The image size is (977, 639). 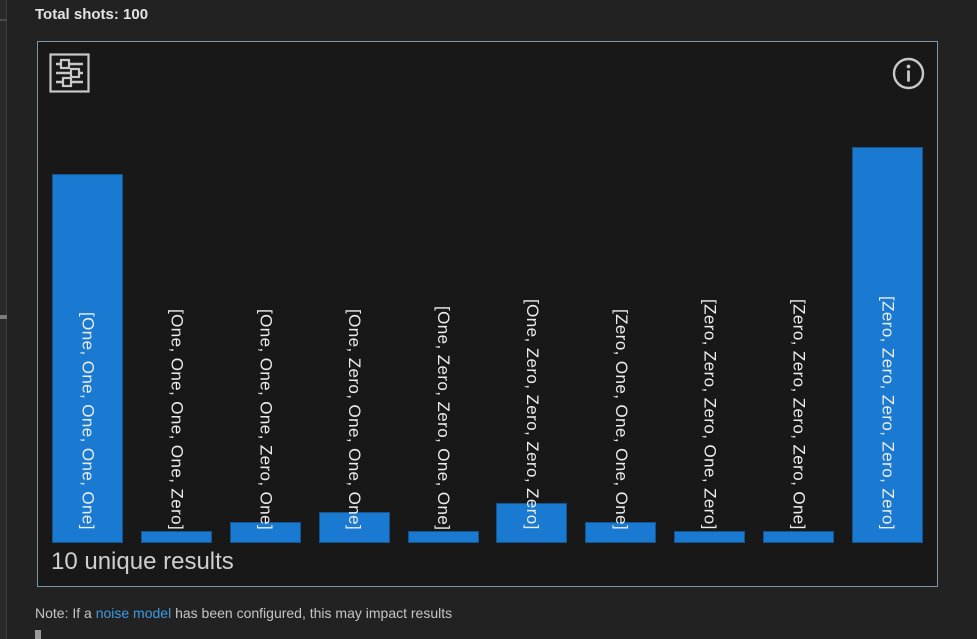 What do you see at coordinates (176, 292) in the screenshot?
I see `histogram-column: [One, One, One, One, Zero]` at bounding box center [176, 292].